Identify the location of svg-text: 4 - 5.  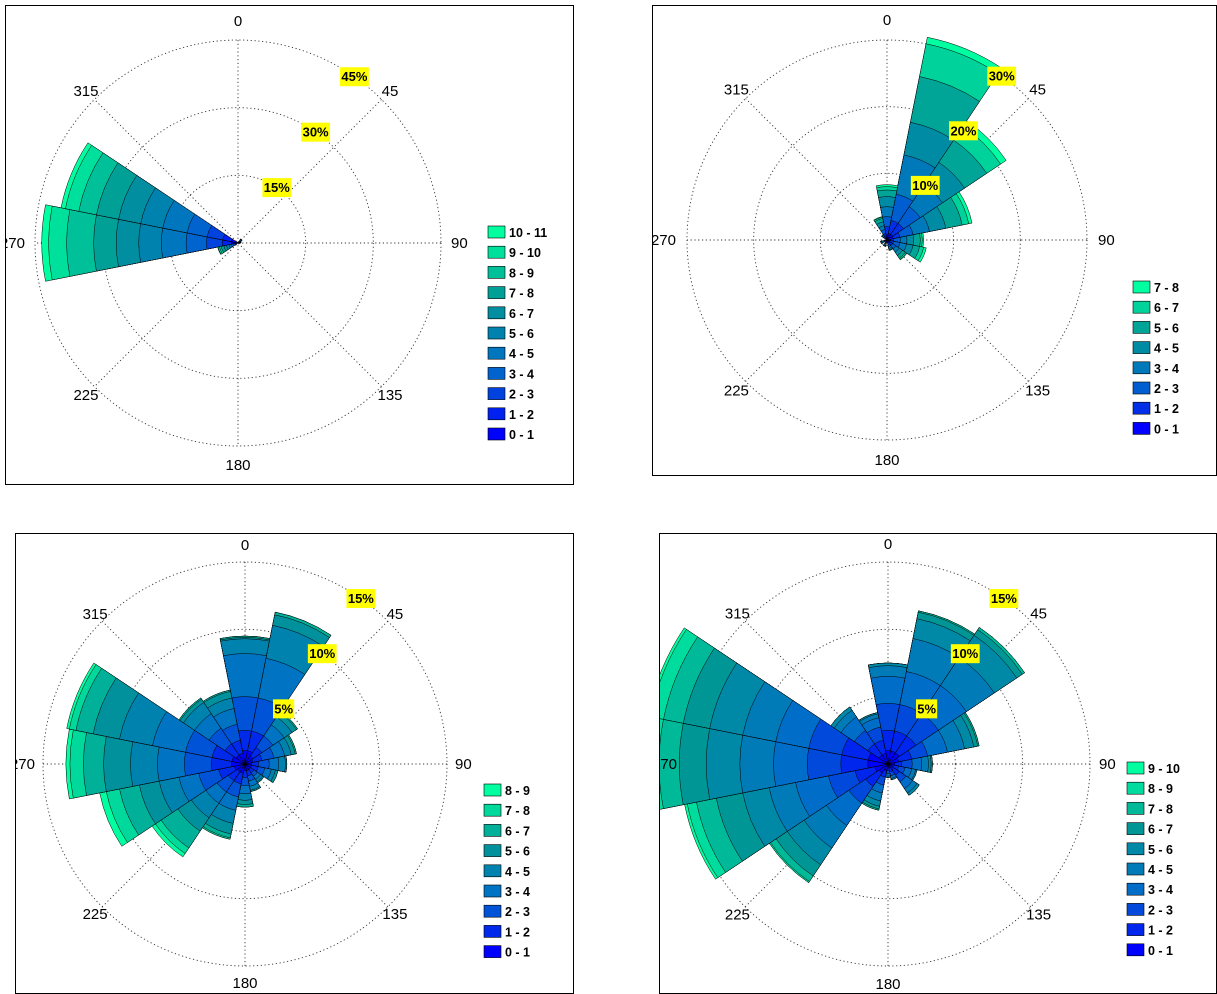
(521, 354).